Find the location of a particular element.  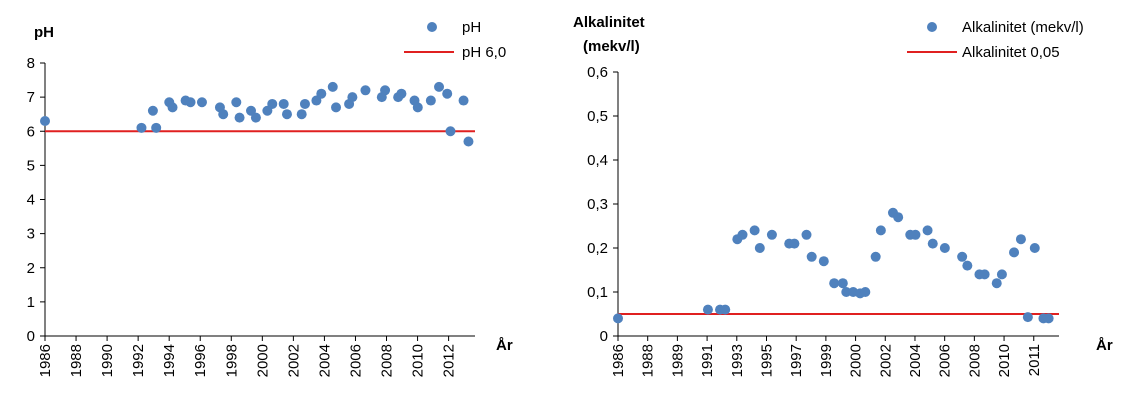

ph-x-tick-label: 1996 is located at coordinates (200, 360).